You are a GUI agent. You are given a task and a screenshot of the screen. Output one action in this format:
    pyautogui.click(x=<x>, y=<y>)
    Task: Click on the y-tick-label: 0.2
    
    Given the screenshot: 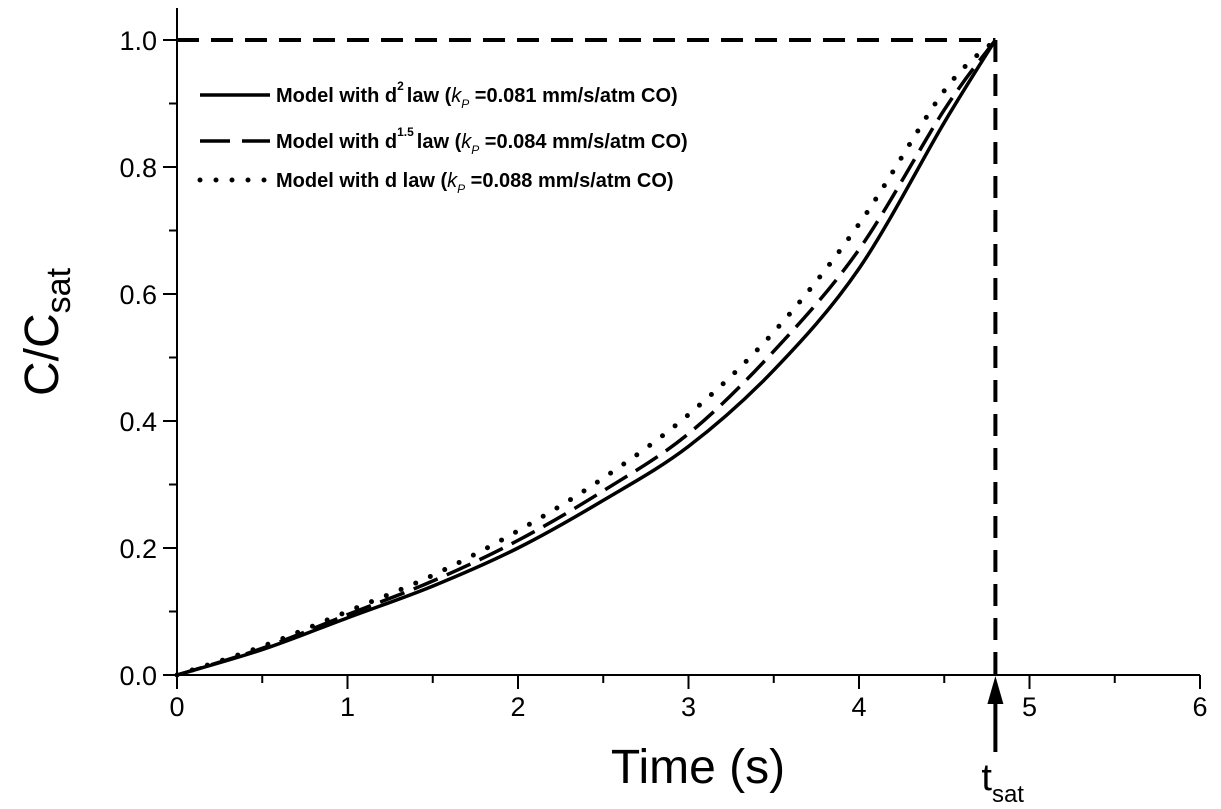 What is the action you would take?
    pyautogui.click(x=138, y=549)
    